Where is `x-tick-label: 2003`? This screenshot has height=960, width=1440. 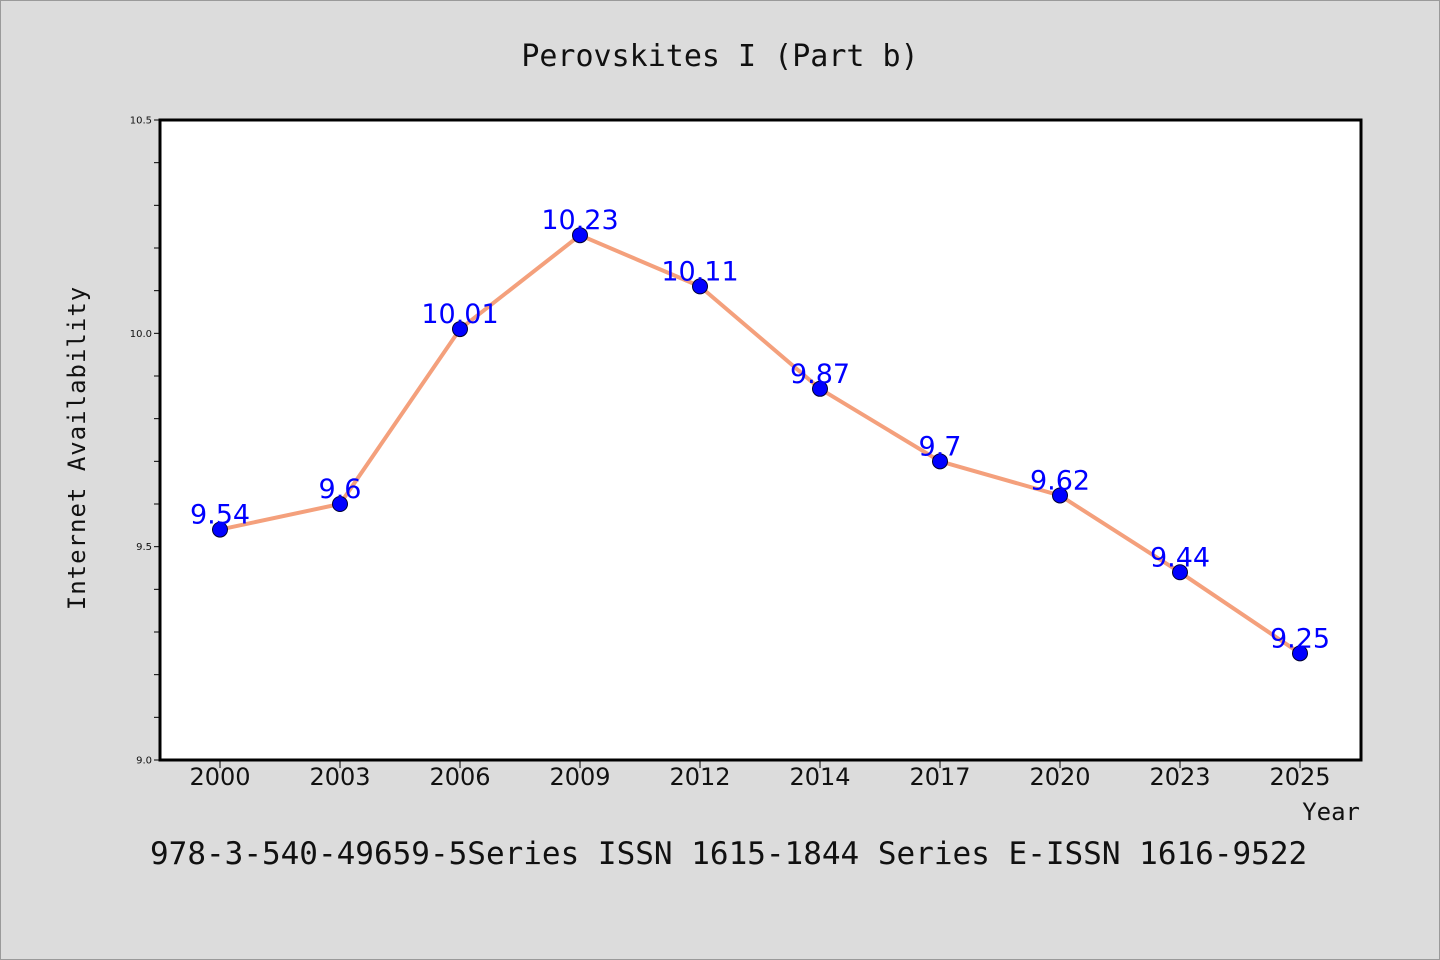 x-tick-label: 2003 is located at coordinates (339, 777).